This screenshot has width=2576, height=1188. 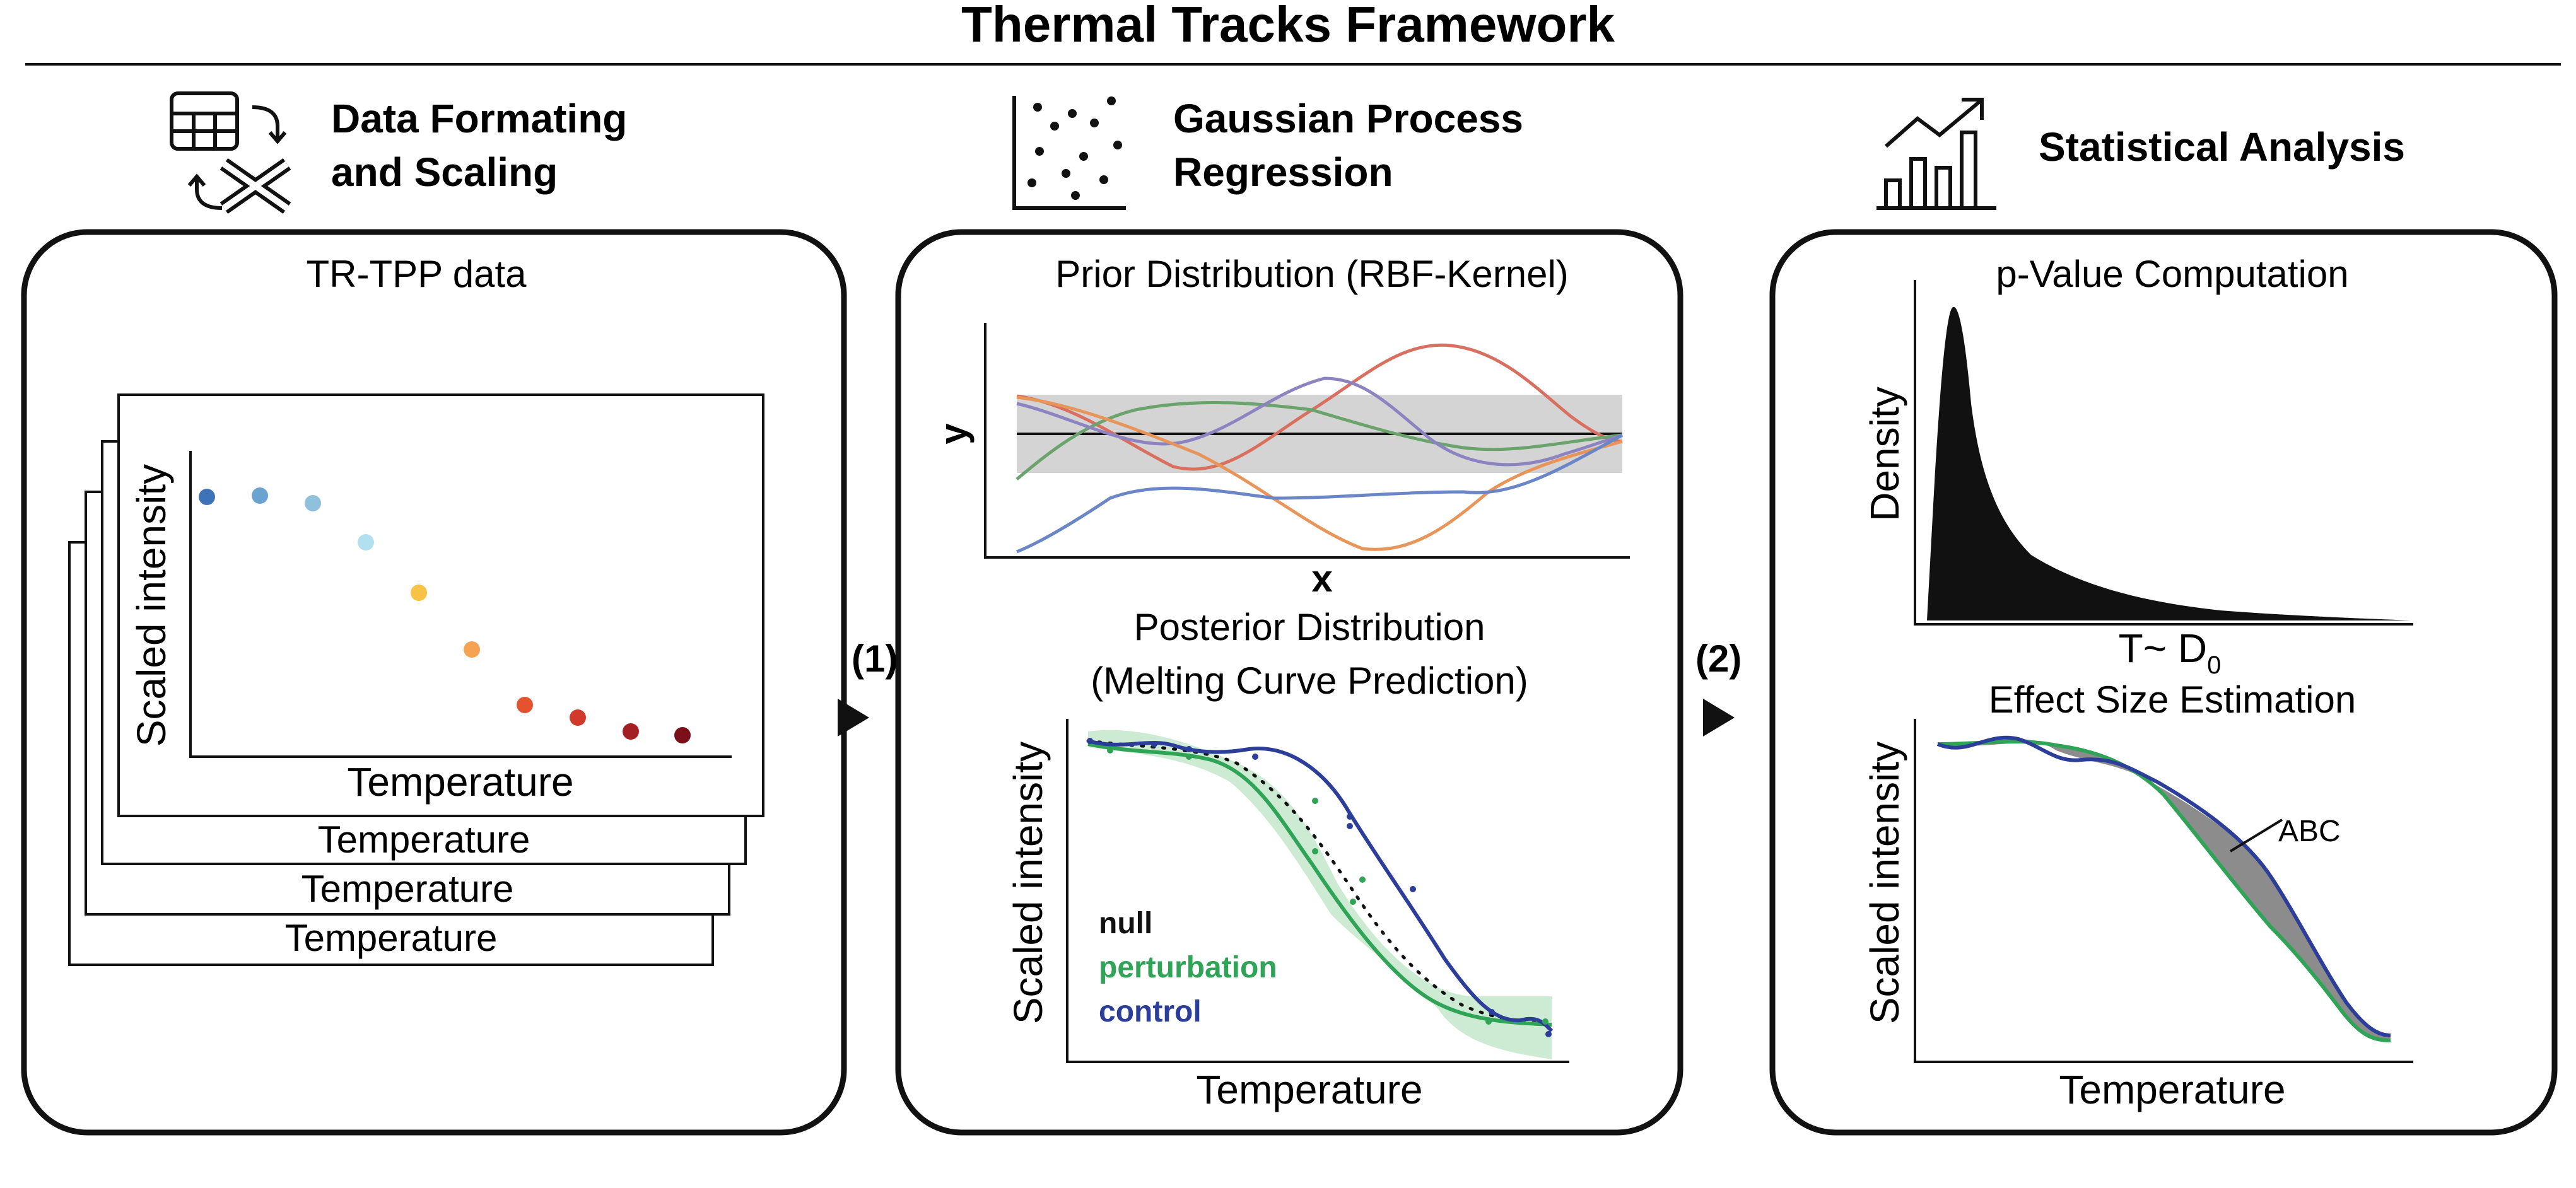 I want to click on step-1-label: (1), so click(x=875, y=659).